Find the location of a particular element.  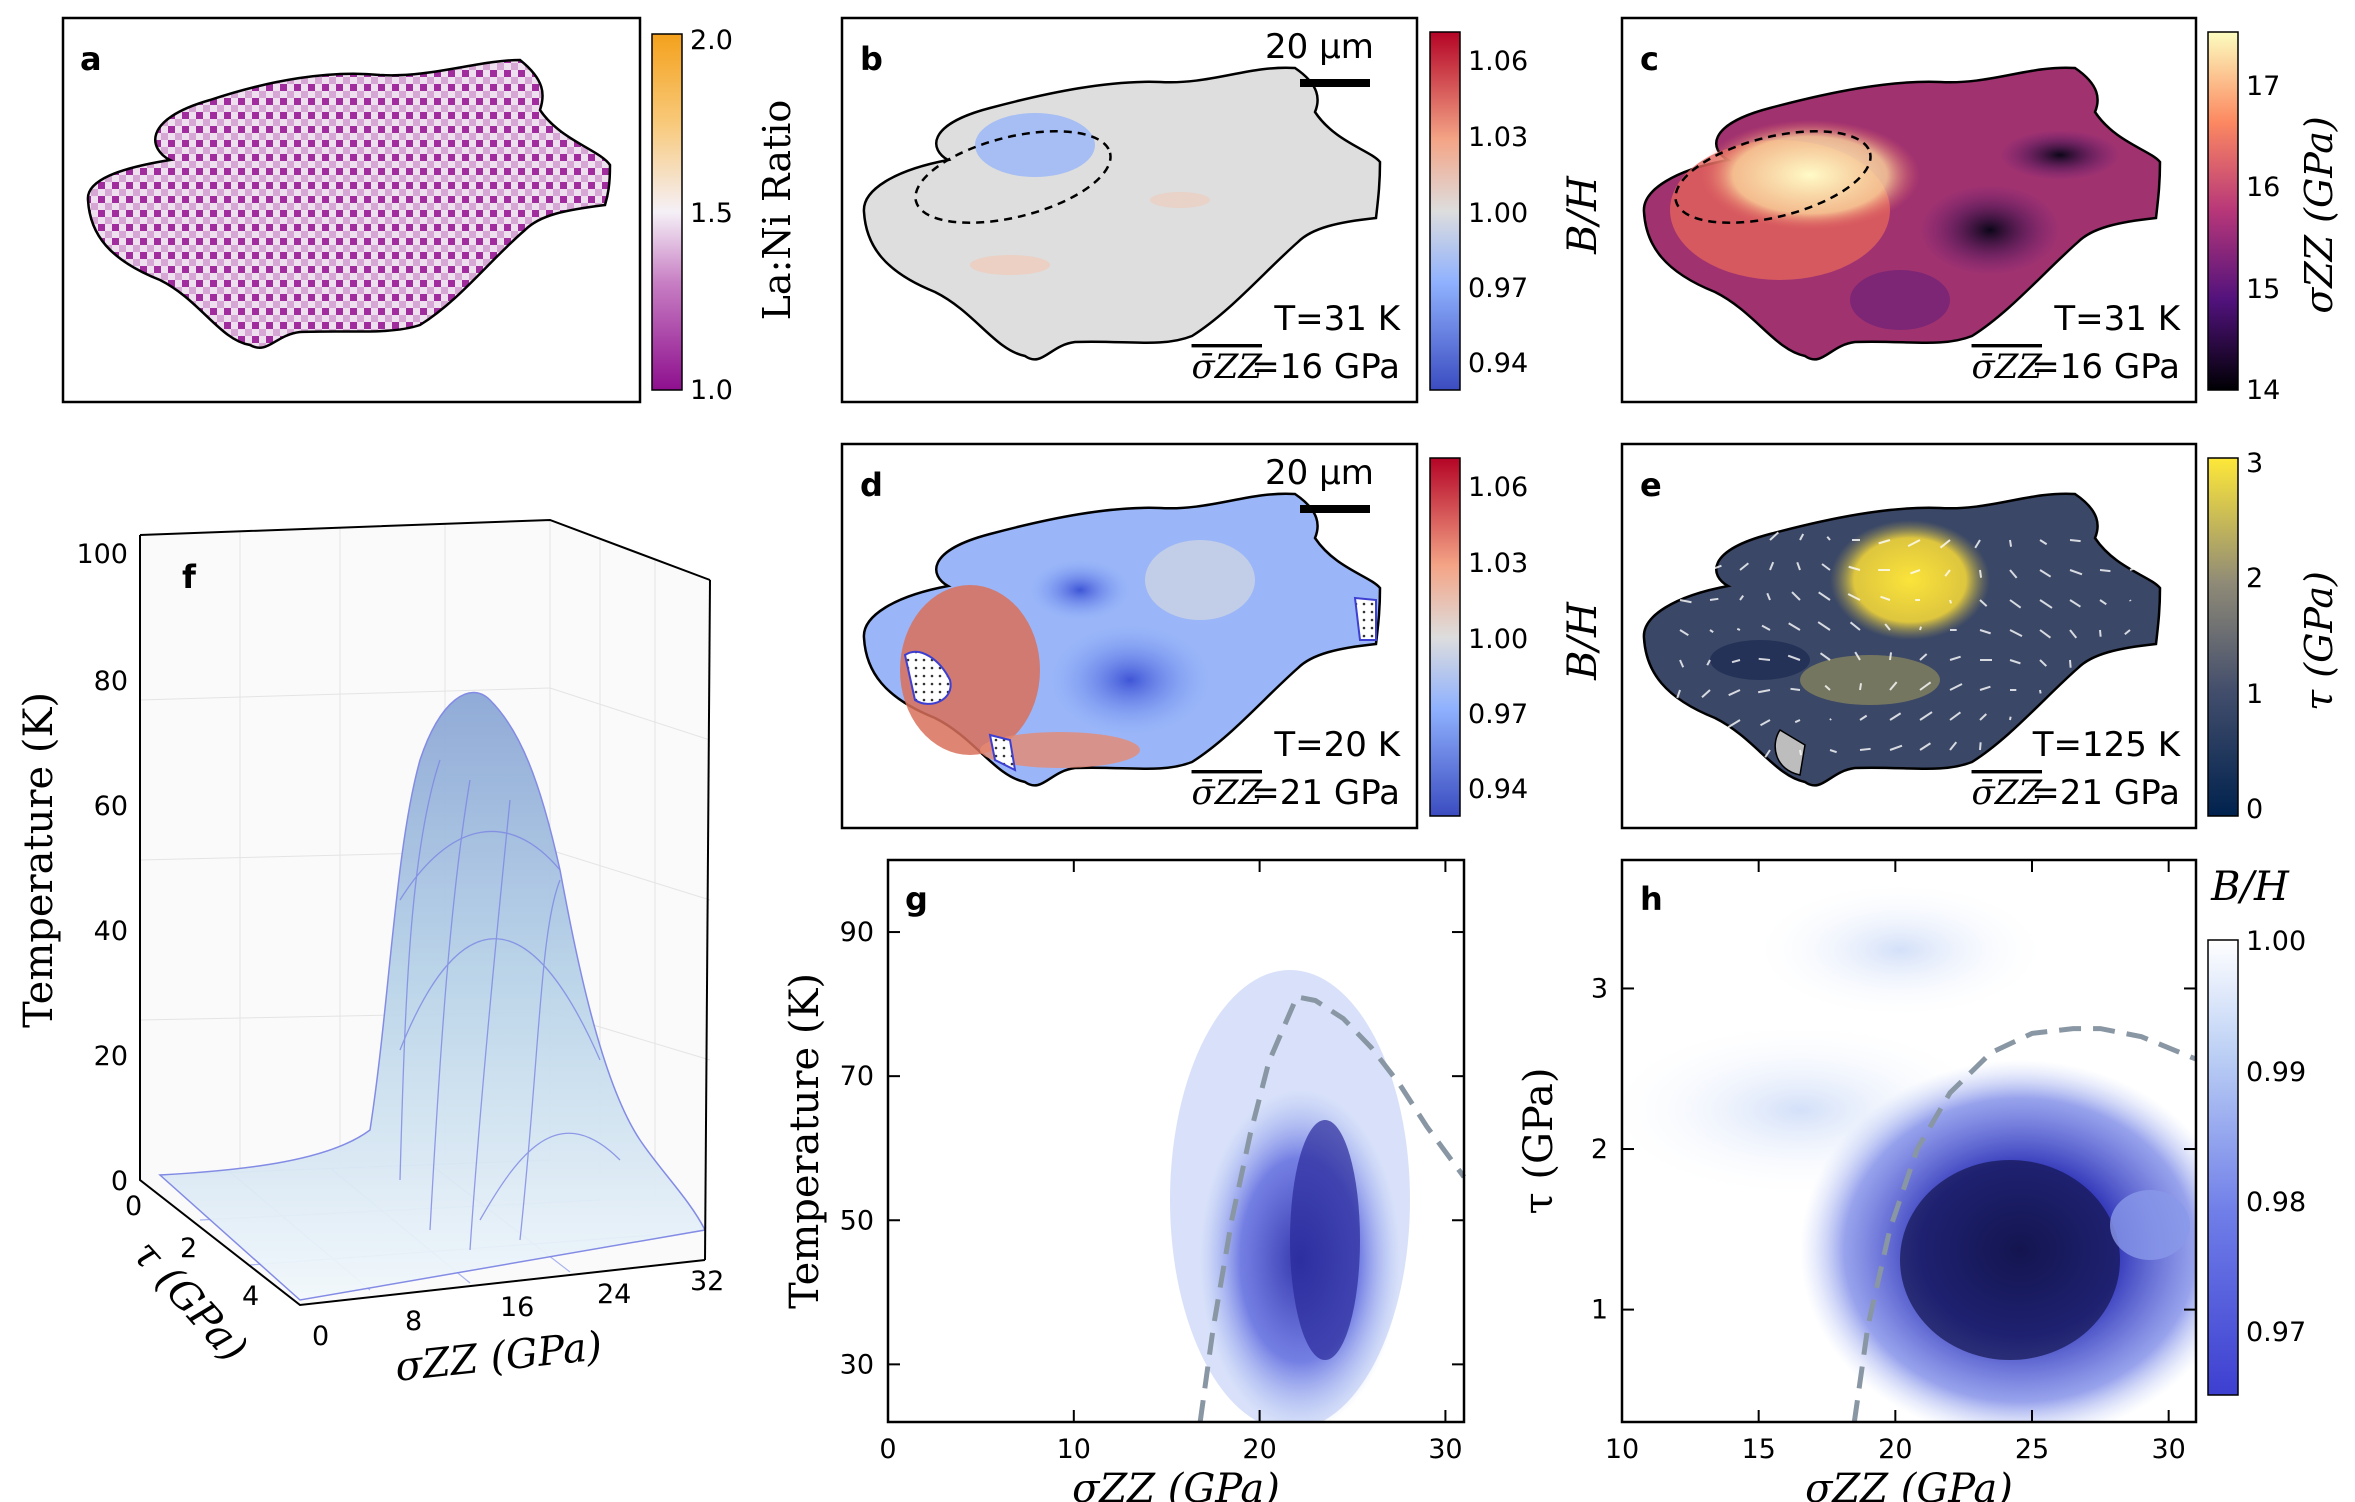

colorbar-tick: 17 is located at coordinates (2263, 86).